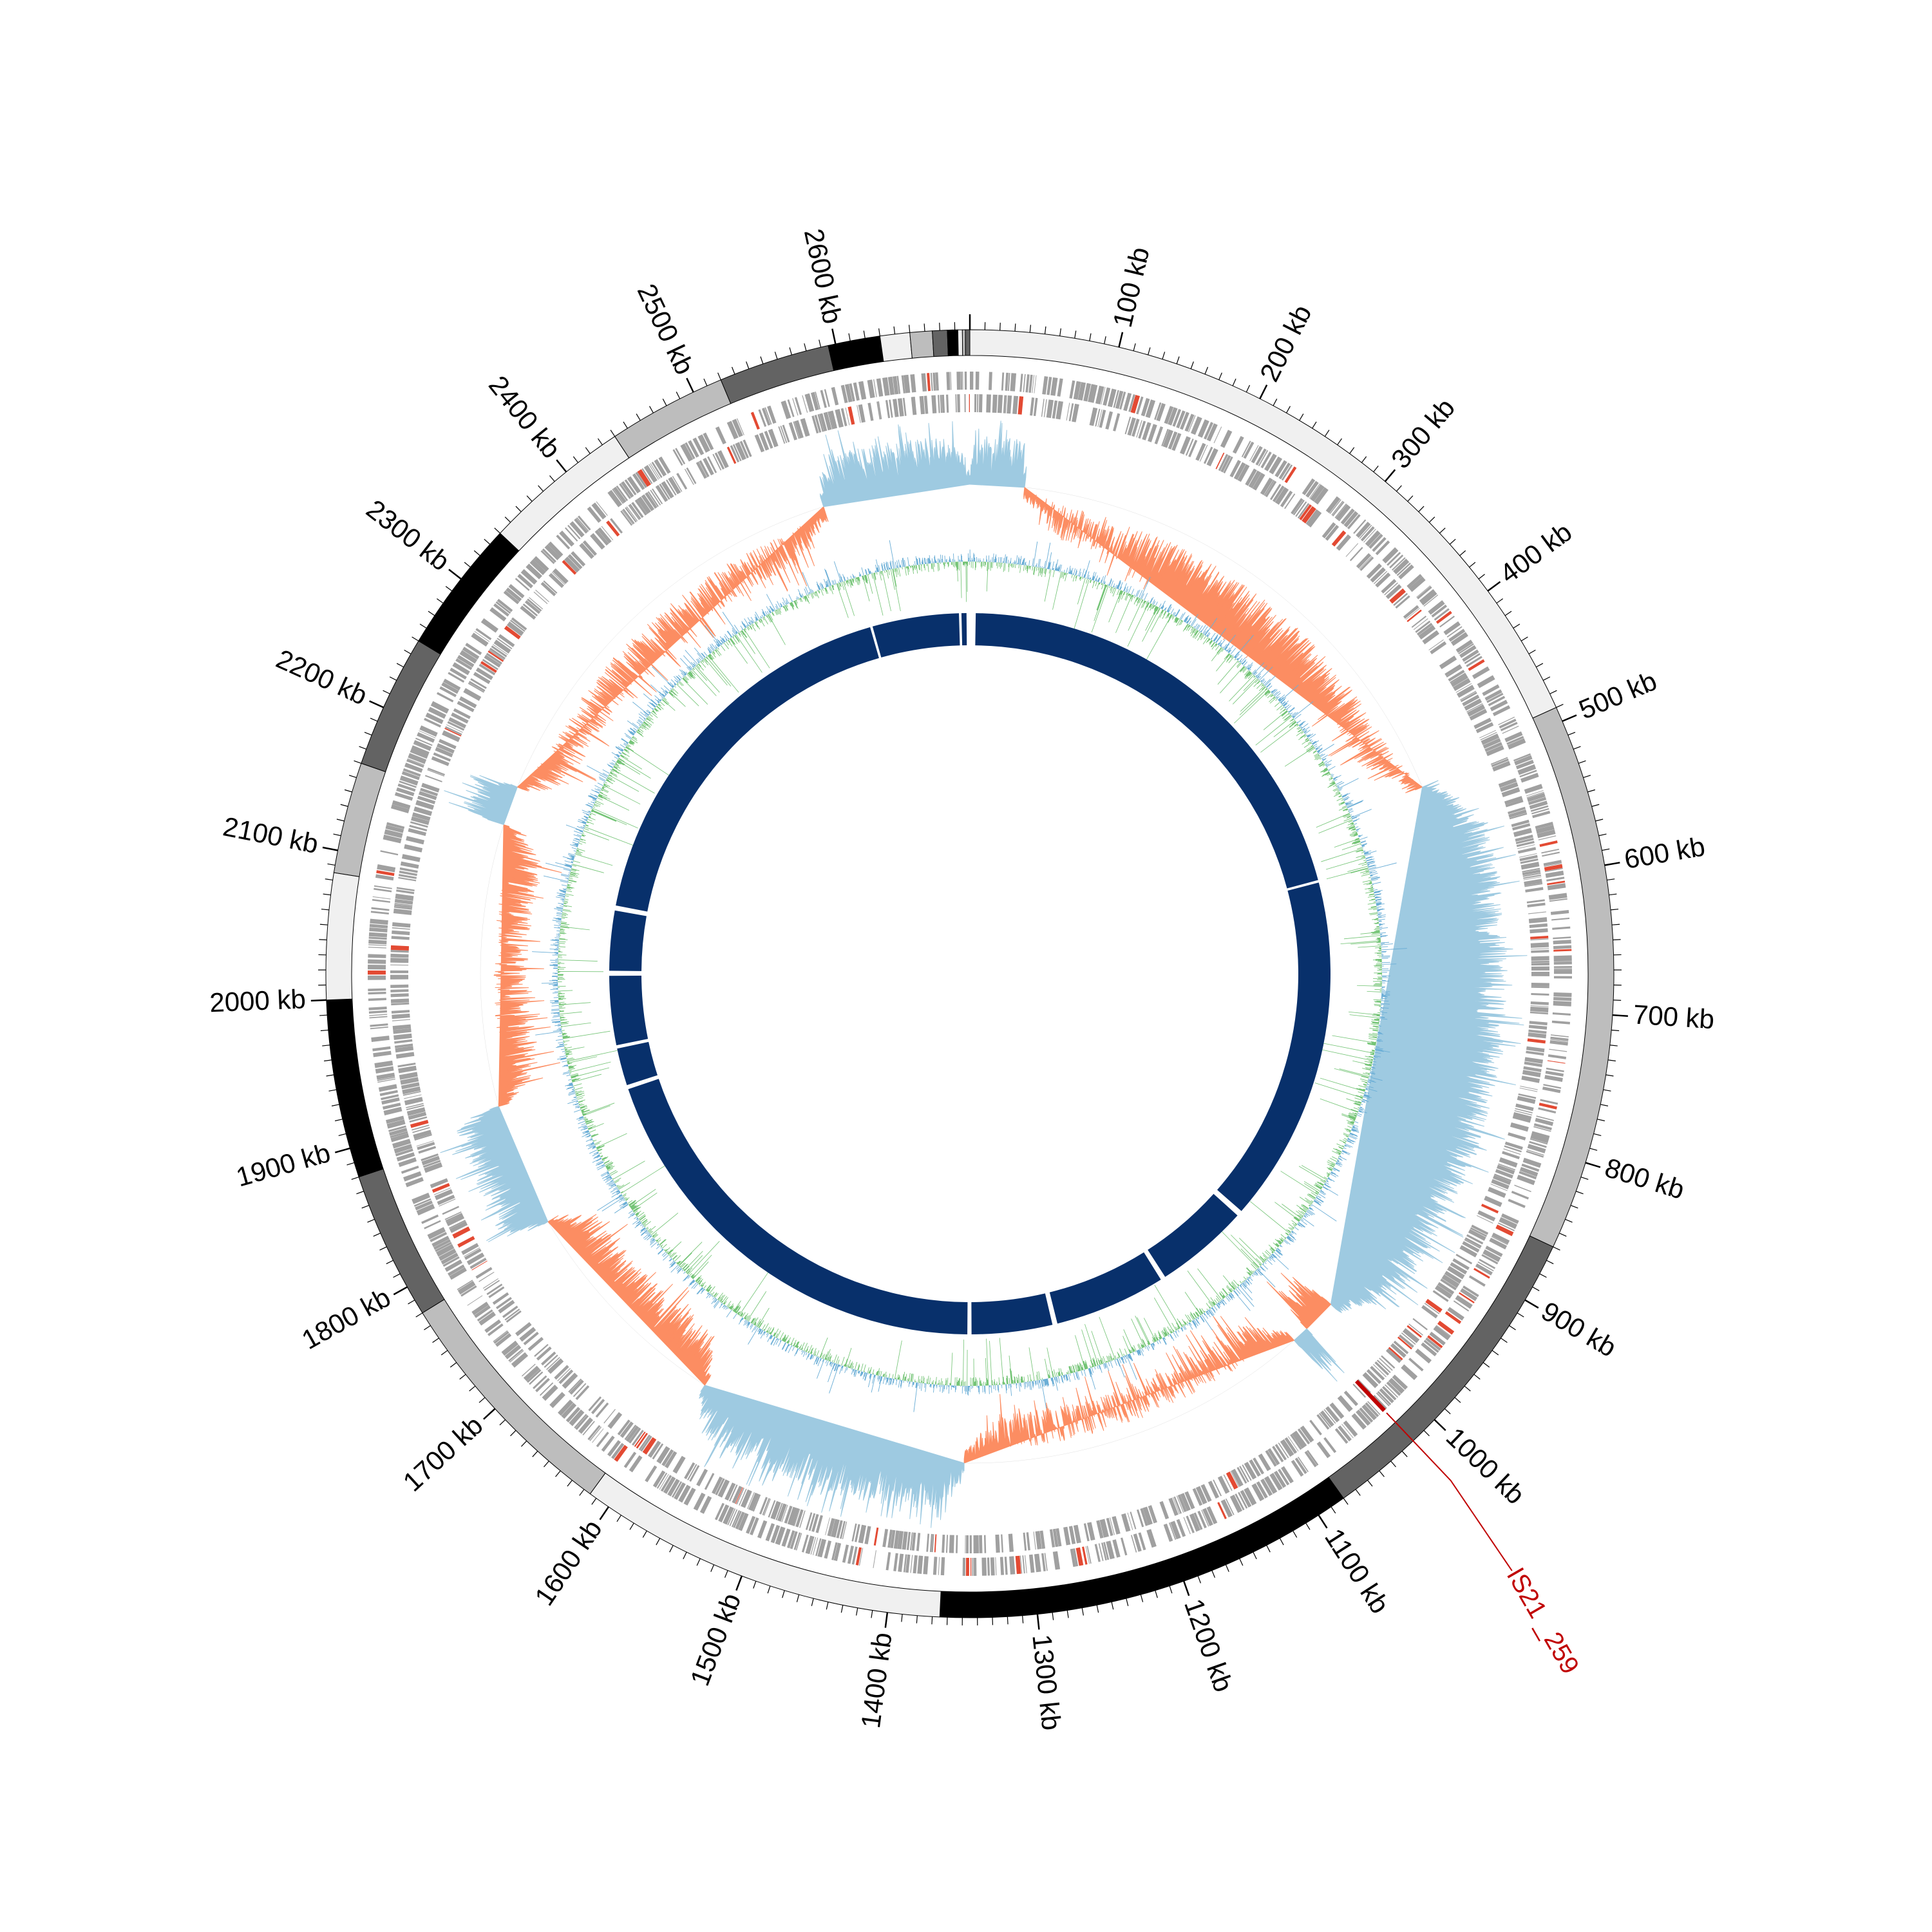  Describe the element at coordinates (715, 1640) in the screenshot. I see `tick-label: 1500 kb` at that location.